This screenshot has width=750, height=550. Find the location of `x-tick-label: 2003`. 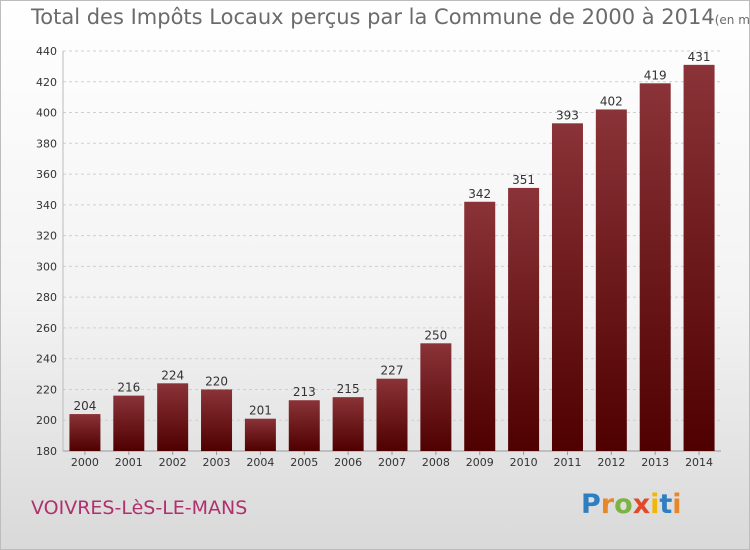

x-tick-label: 2003 is located at coordinates (217, 462).